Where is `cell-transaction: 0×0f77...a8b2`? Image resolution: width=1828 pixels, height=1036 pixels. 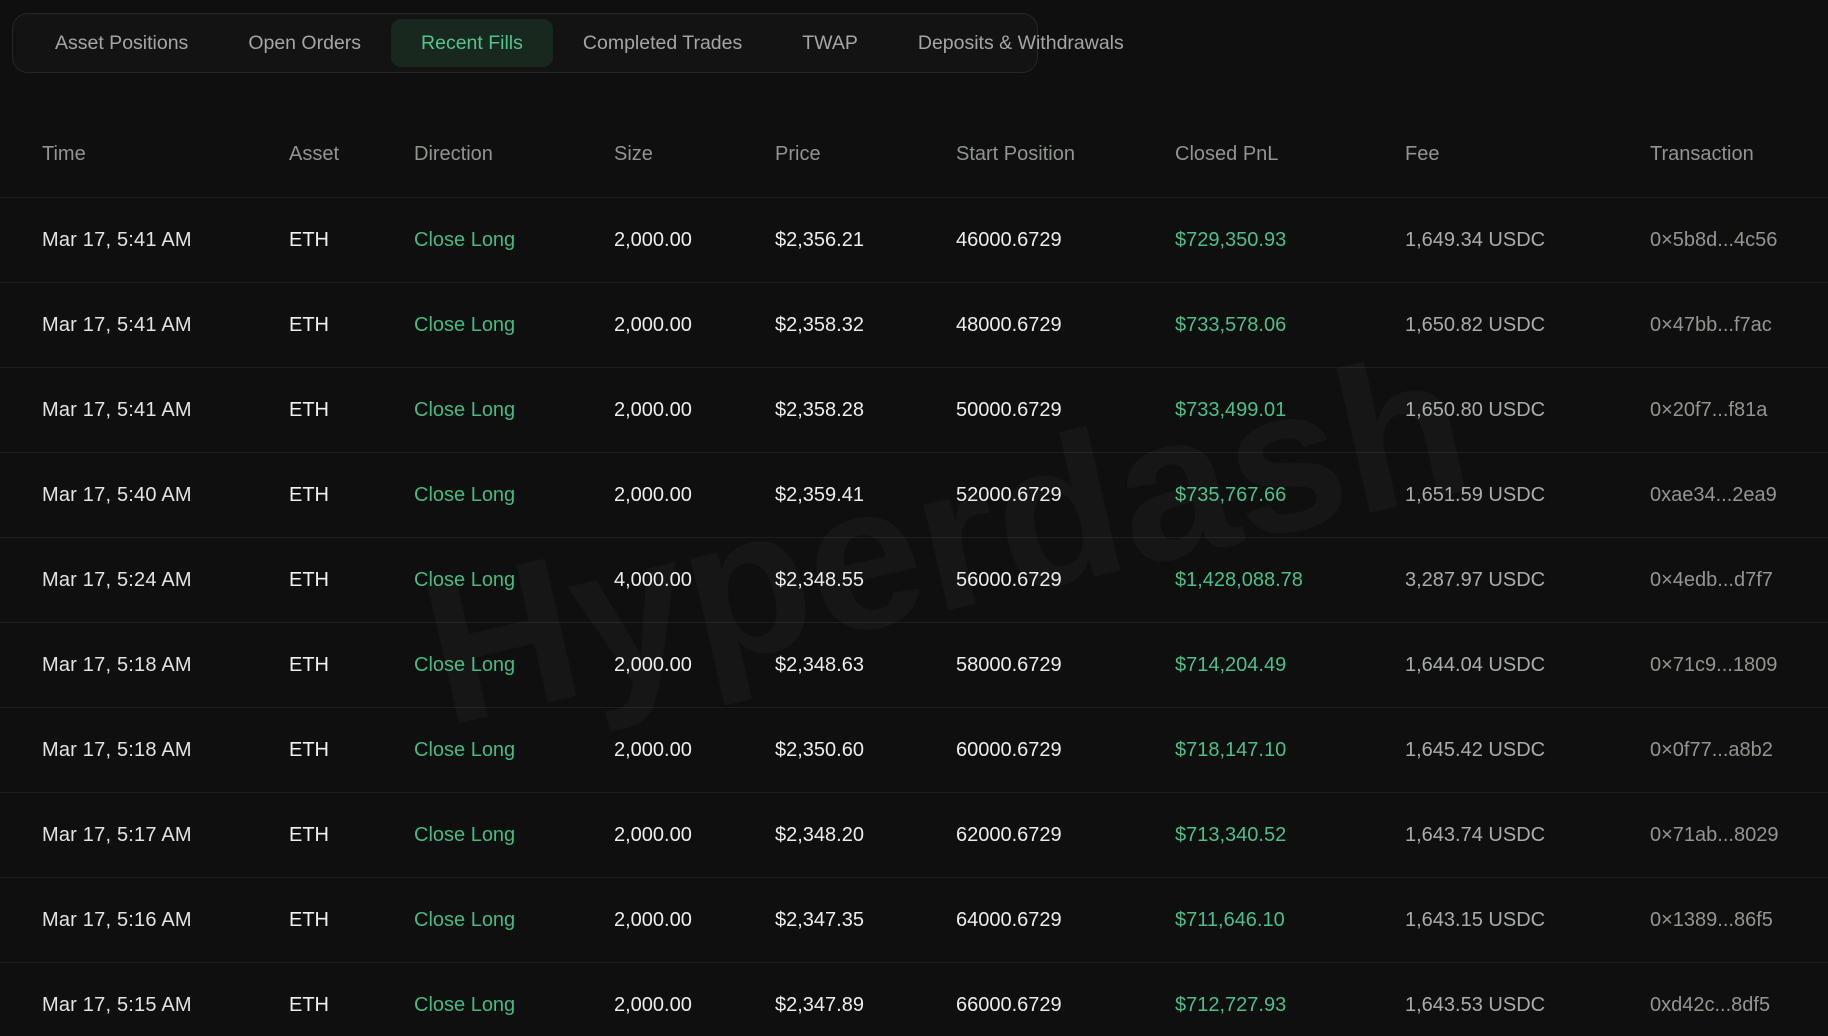 cell-transaction: 0×0f77...a8b2 is located at coordinates (1711, 749).